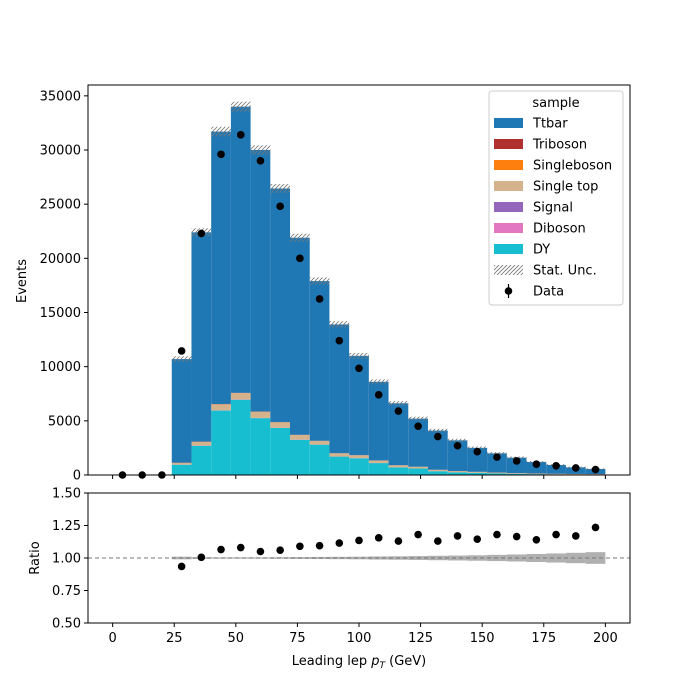 This screenshot has height=700, width=700. I want to click on legend-entry-singleboson: Singleboson, so click(553, 166).